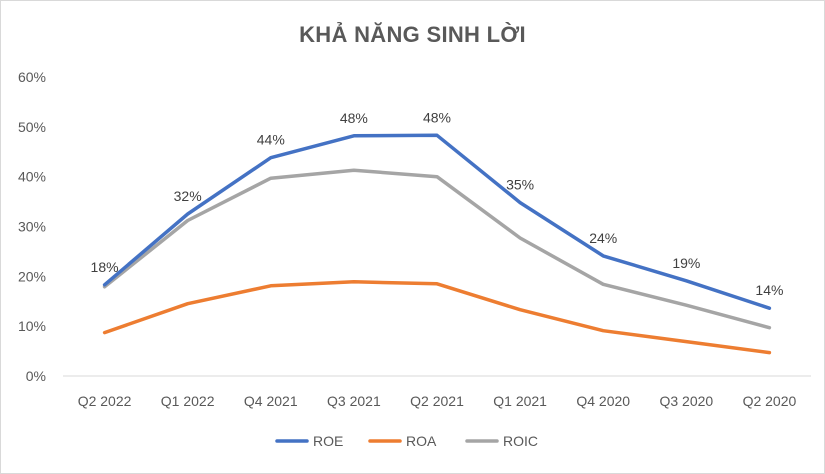 Image resolution: width=825 pixels, height=474 pixels. Describe the element at coordinates (36, 376) in the screenshot. I see `y-tick-label: 0%` at that location.